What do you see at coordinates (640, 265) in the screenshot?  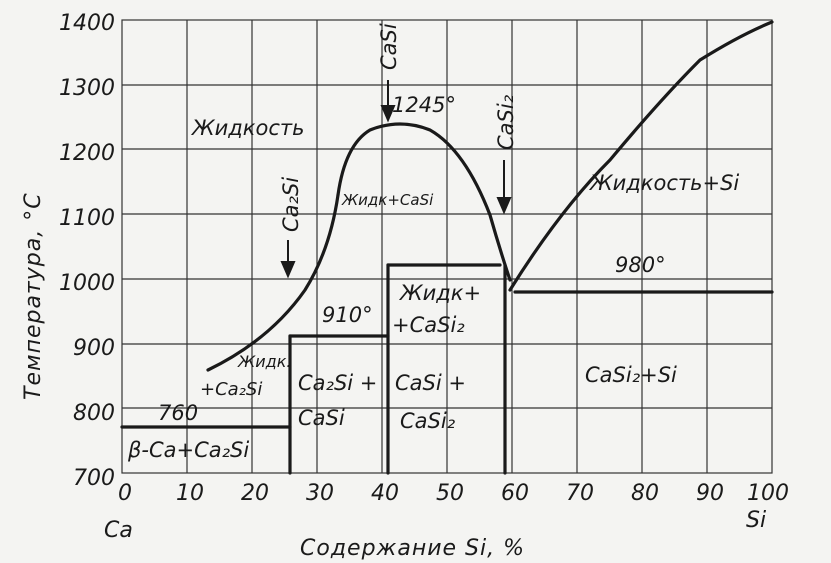 I see `temp-980-label: 980°` at bounding box center [640, 265].